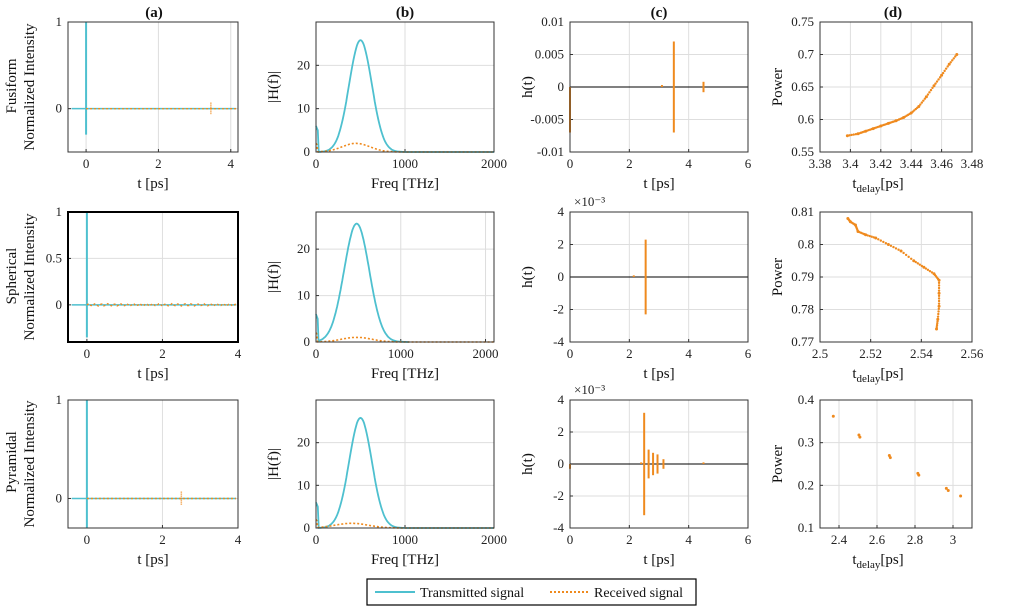 This screenshot has height=610, width=1016. What do you see at coordinates (820, 353) in the screenshot?
I see `x-tick-label: 2.5` at bounding box center [820, 353].